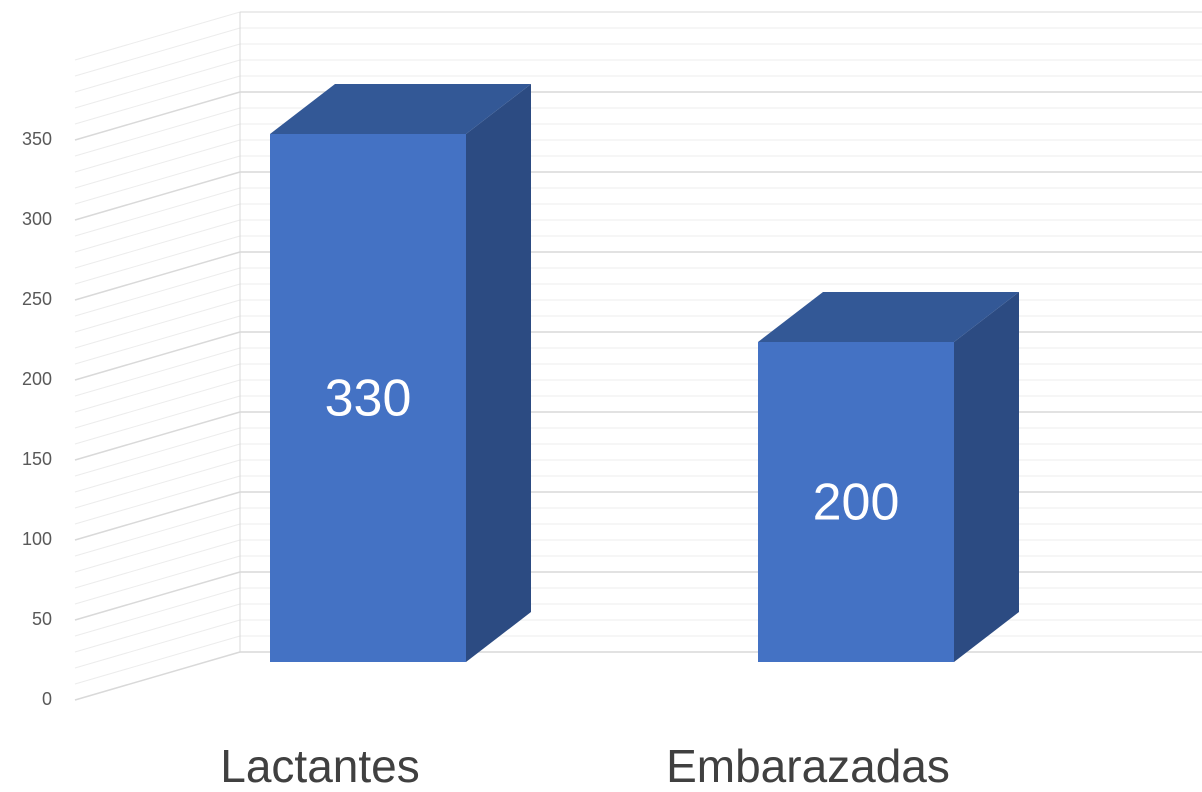  What do you see at coordinates (37, 379) in the screenshot?
I see `y-tick-label: 200` at bounding box center [37, 379].